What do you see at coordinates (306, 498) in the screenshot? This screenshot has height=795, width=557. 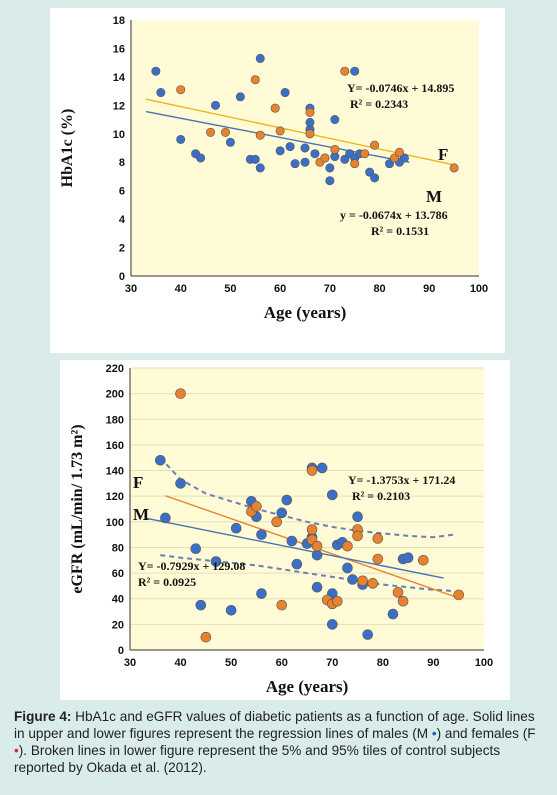 I see `control-band-line` at bounding box center [306, 498].